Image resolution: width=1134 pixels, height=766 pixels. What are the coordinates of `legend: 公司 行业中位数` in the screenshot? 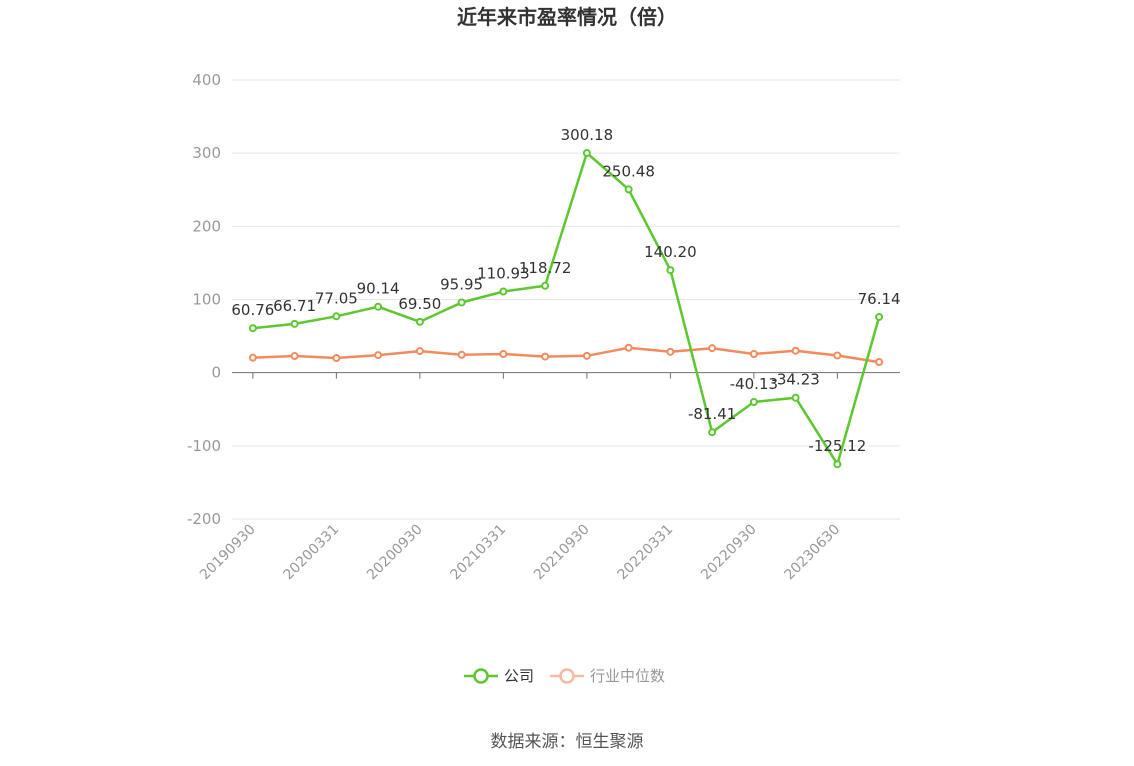 It's located at (564, 676).